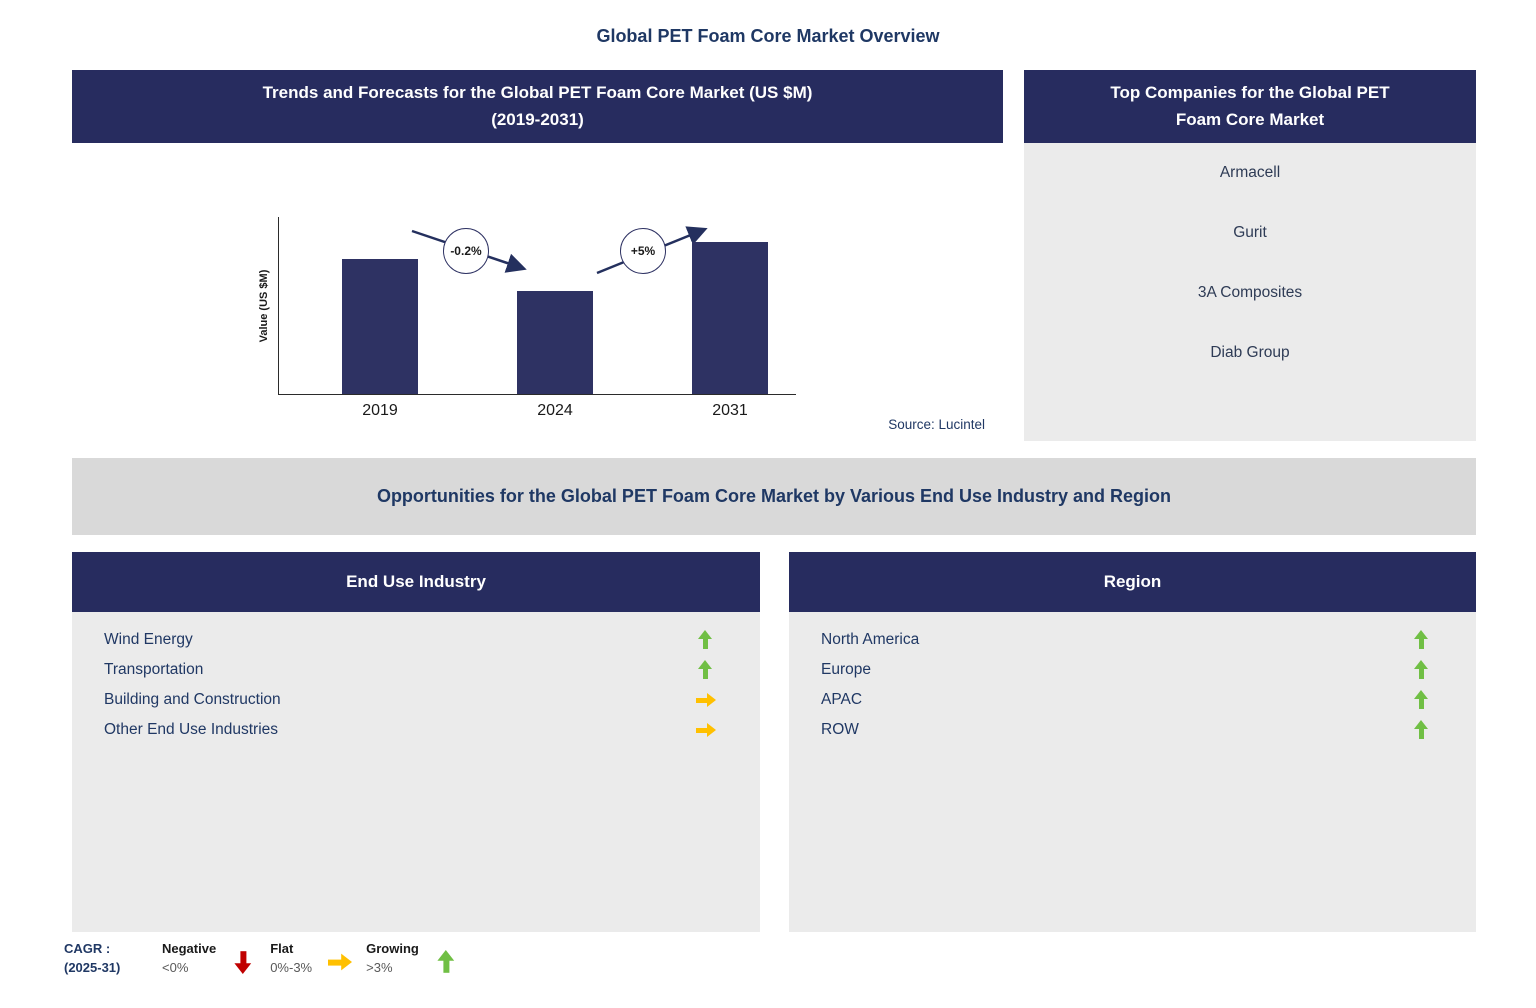 The width and height of the screenshot is (1536, 1008). What do you see at coordinates (175, 967) in the screenshot?
I see `legend-entry-range: <0%` at bounding box center [175, 967].